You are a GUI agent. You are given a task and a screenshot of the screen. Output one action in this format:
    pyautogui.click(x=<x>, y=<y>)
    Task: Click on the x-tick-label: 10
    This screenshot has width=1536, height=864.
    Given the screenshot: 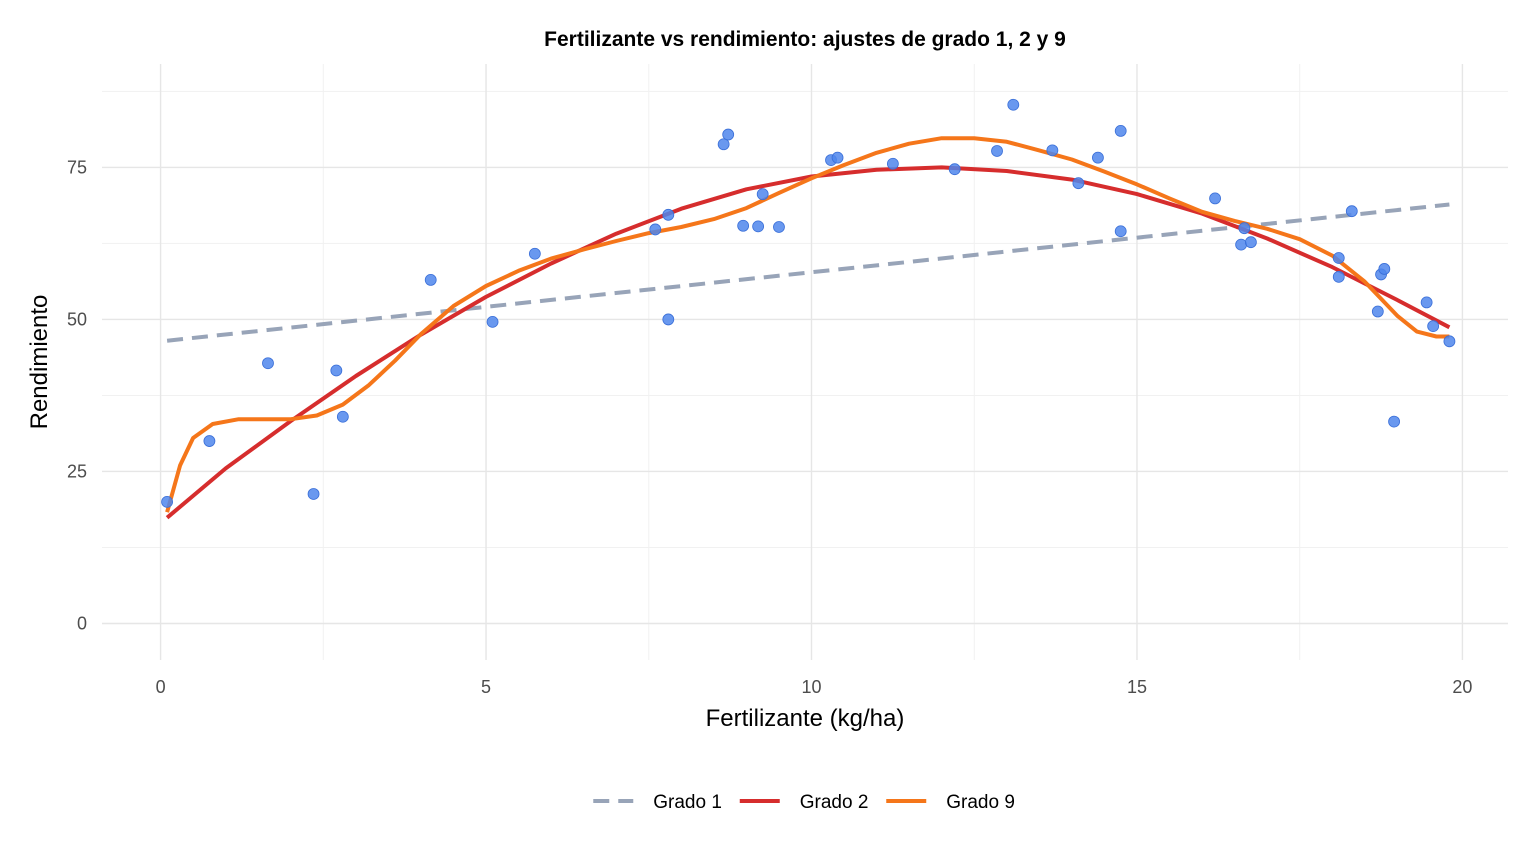 What is the action you would take?
    pyautogui.click(x=811, y=687)
    